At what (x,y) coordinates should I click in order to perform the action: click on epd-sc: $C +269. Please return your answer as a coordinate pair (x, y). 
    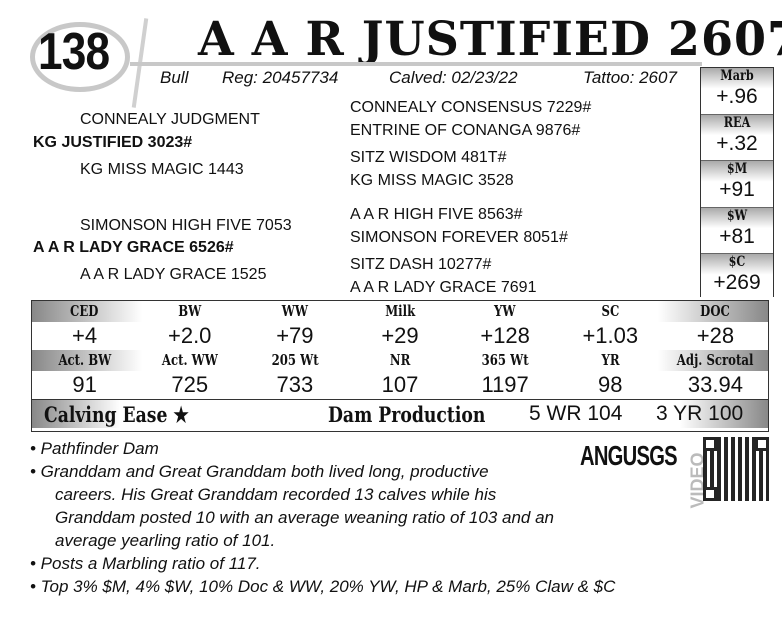
    Looking at the image, I should click on (737, 277).